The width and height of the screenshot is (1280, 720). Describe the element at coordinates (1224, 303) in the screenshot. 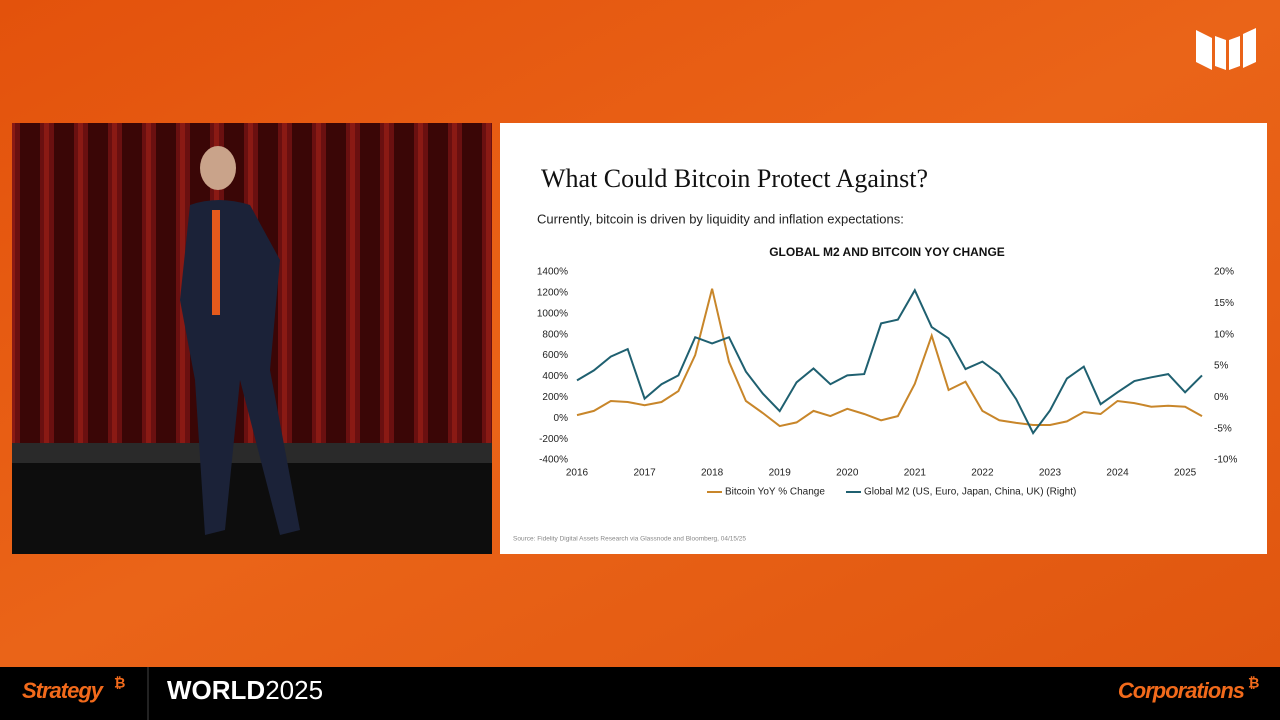

I see `y2-tick-label: 15%` at that location.